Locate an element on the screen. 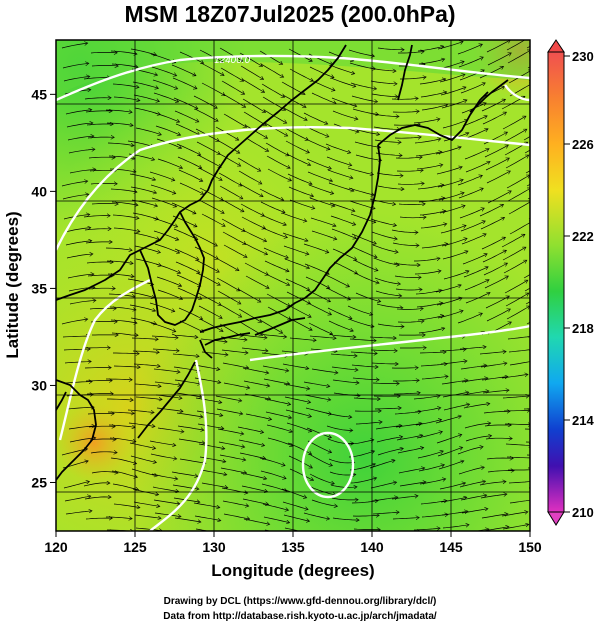  y-tick-label: 25 is located at coordinates (39, 482).